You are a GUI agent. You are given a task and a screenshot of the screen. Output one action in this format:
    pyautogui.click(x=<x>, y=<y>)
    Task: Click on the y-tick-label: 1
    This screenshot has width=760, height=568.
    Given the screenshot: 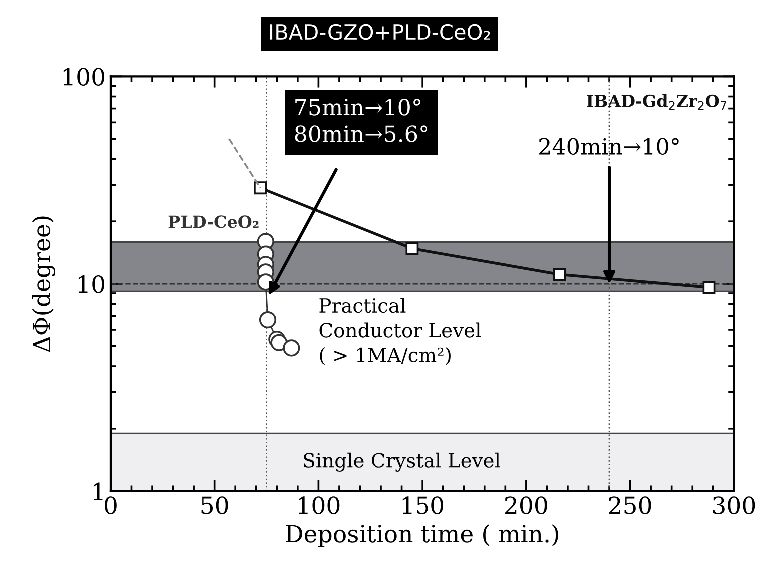 What is the action you would take?
    pyautogui.click(x=98, y=491)
    